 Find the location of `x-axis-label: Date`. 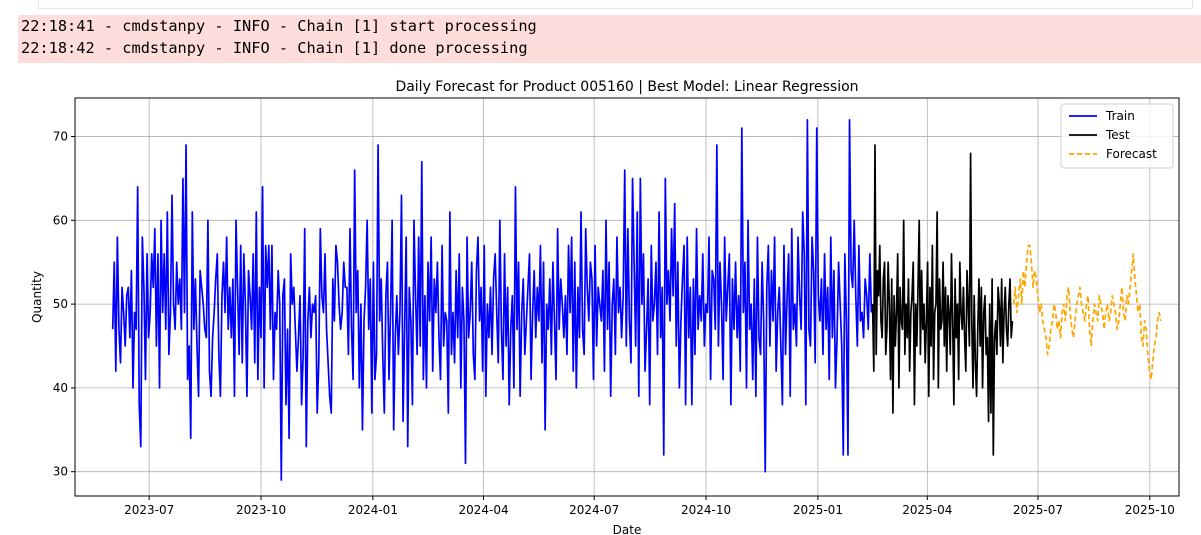

x-axis-label: Date is located at coordinates (627, 529).